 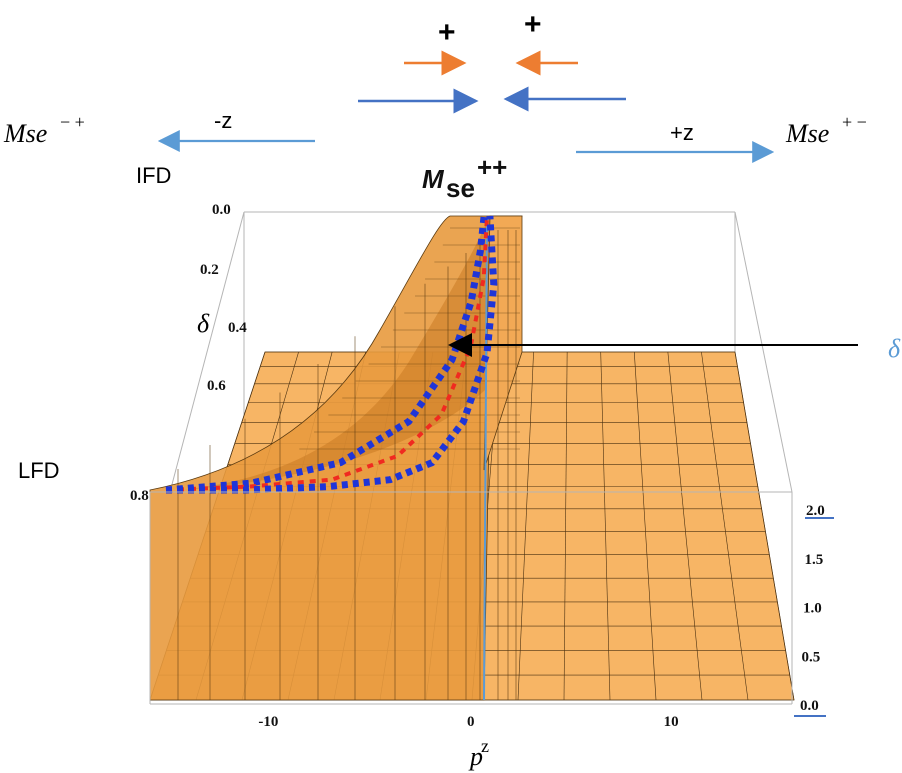 I want to click on x-axis-label-sup: z, so click(x=485, y=746).